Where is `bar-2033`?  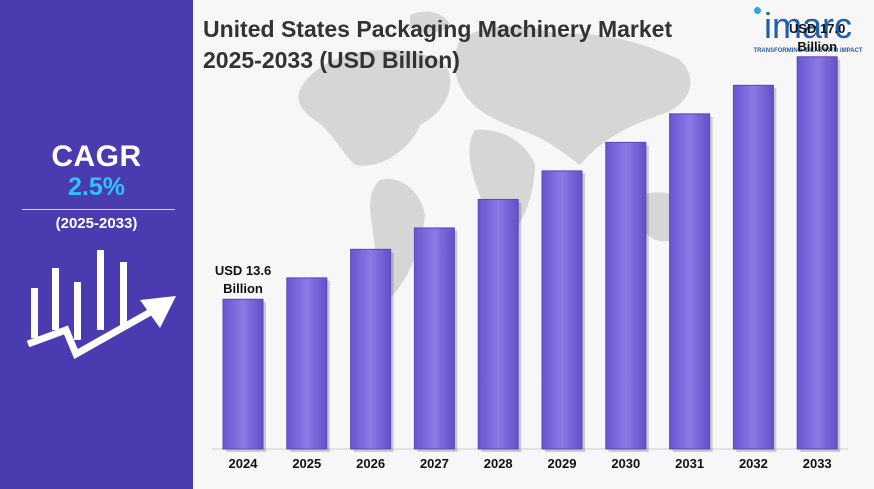 bar-2033 is located at coordinates (817, 253).